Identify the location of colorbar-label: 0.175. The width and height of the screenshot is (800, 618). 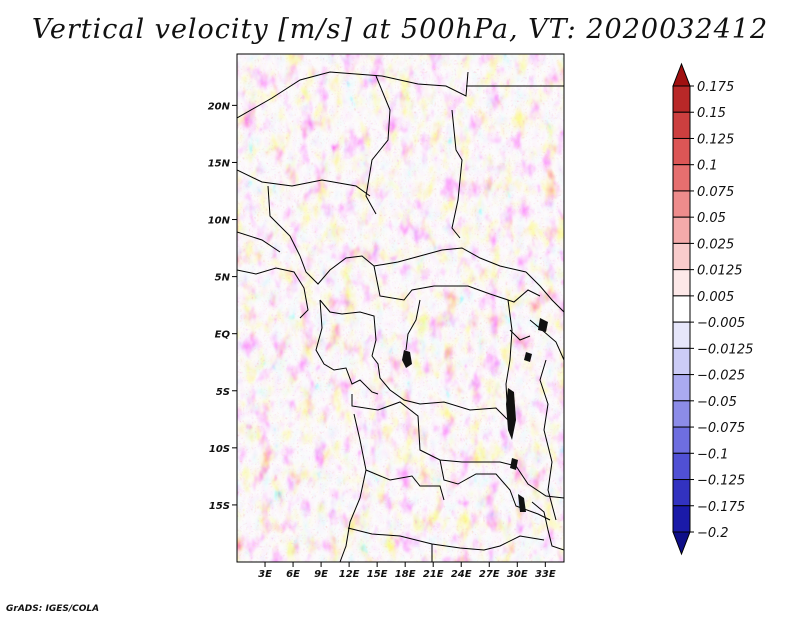
(715, 87).